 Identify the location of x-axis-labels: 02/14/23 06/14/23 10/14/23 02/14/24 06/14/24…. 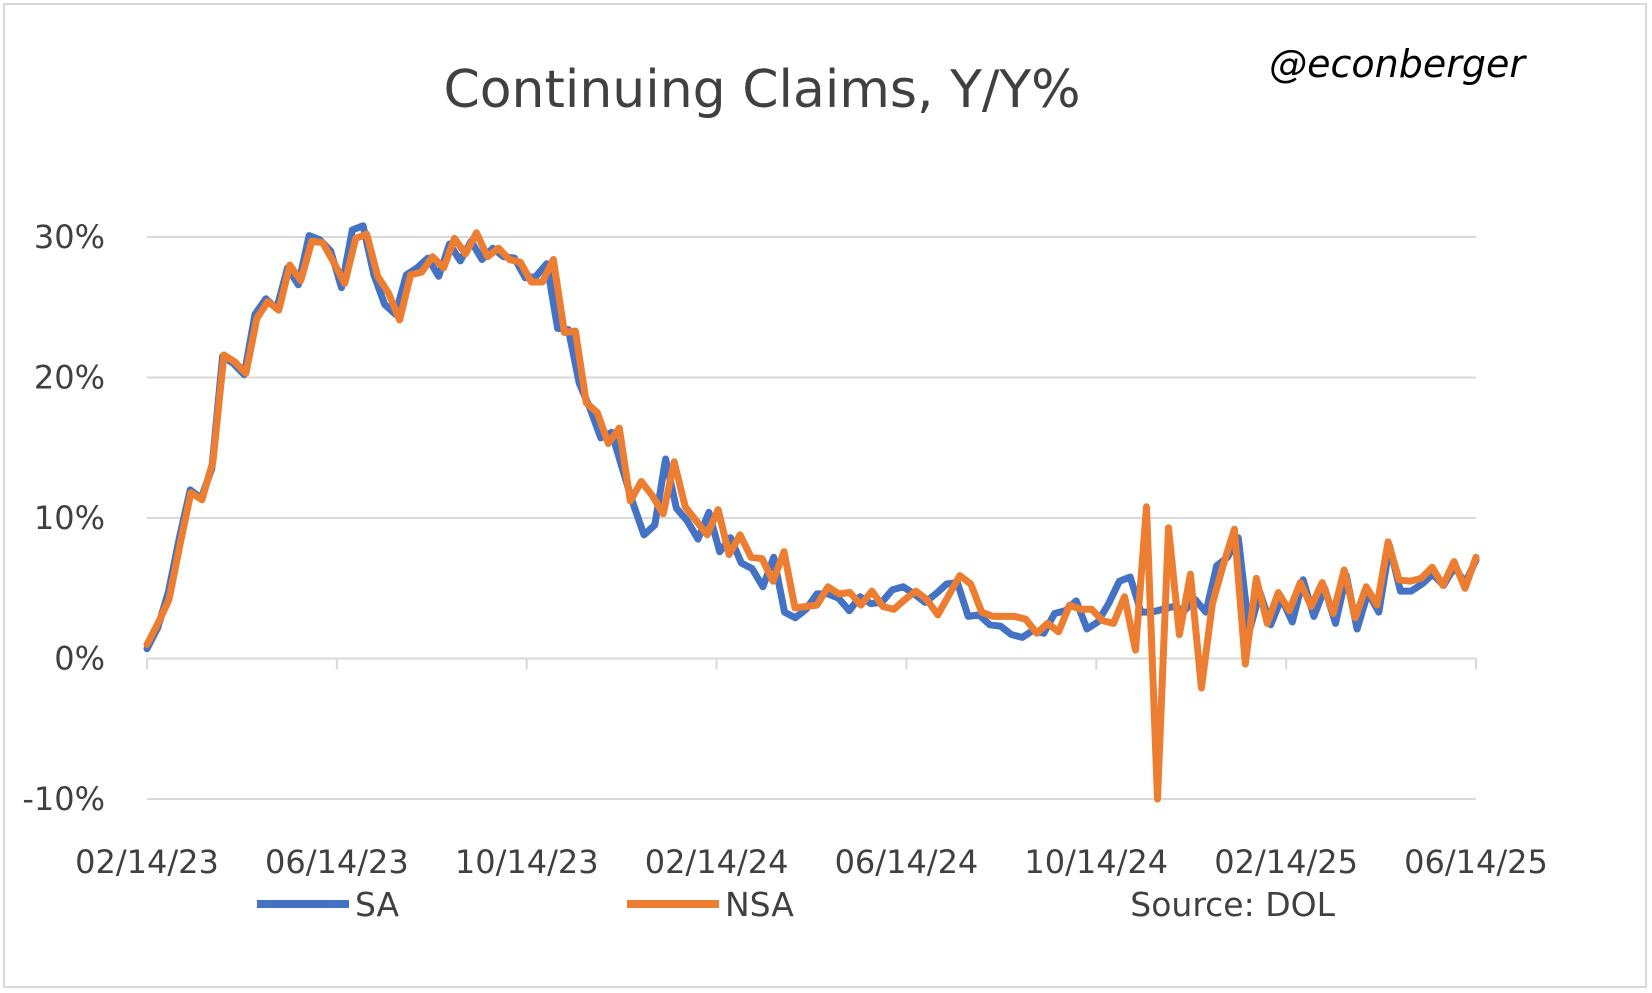
(811, 862).